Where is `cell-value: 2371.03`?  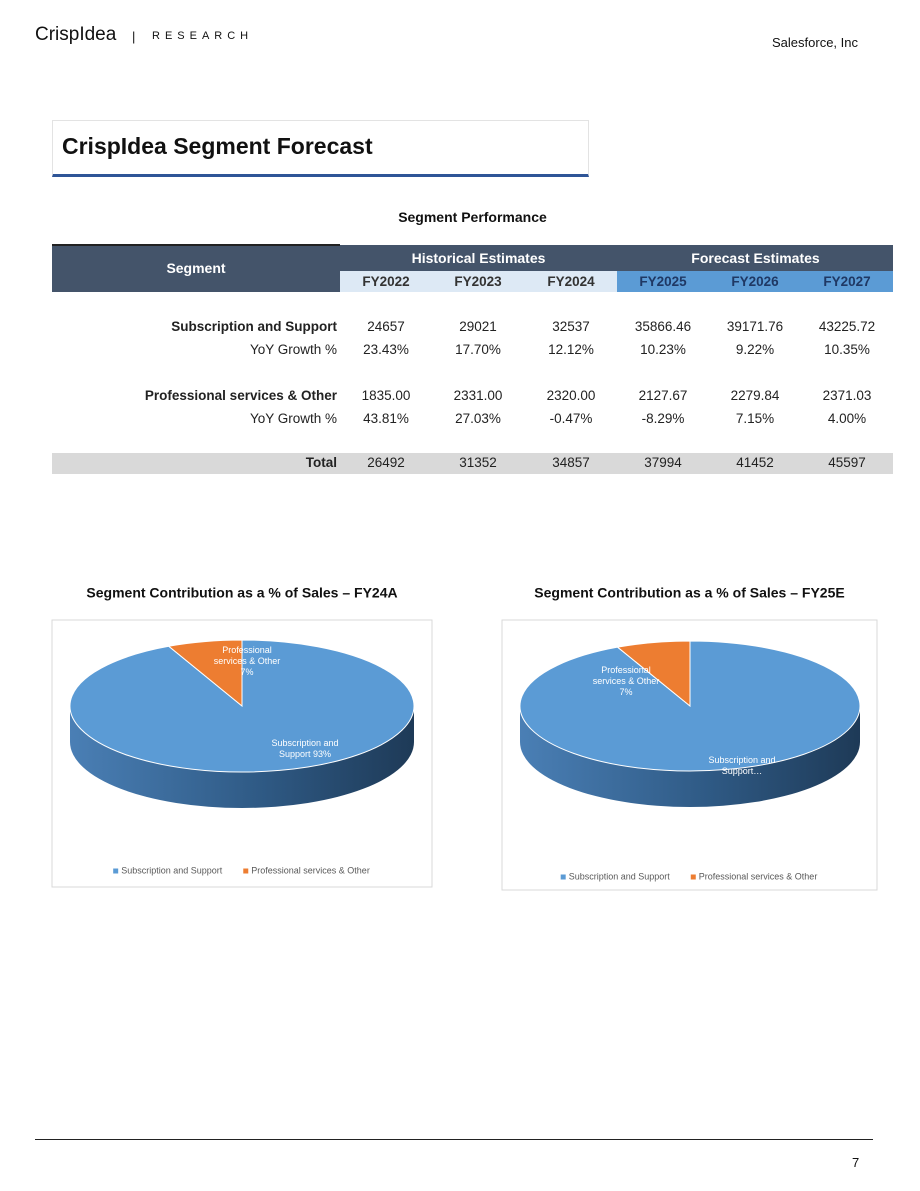 cell-value: 2371.03 is located at coordinates (847, 395).